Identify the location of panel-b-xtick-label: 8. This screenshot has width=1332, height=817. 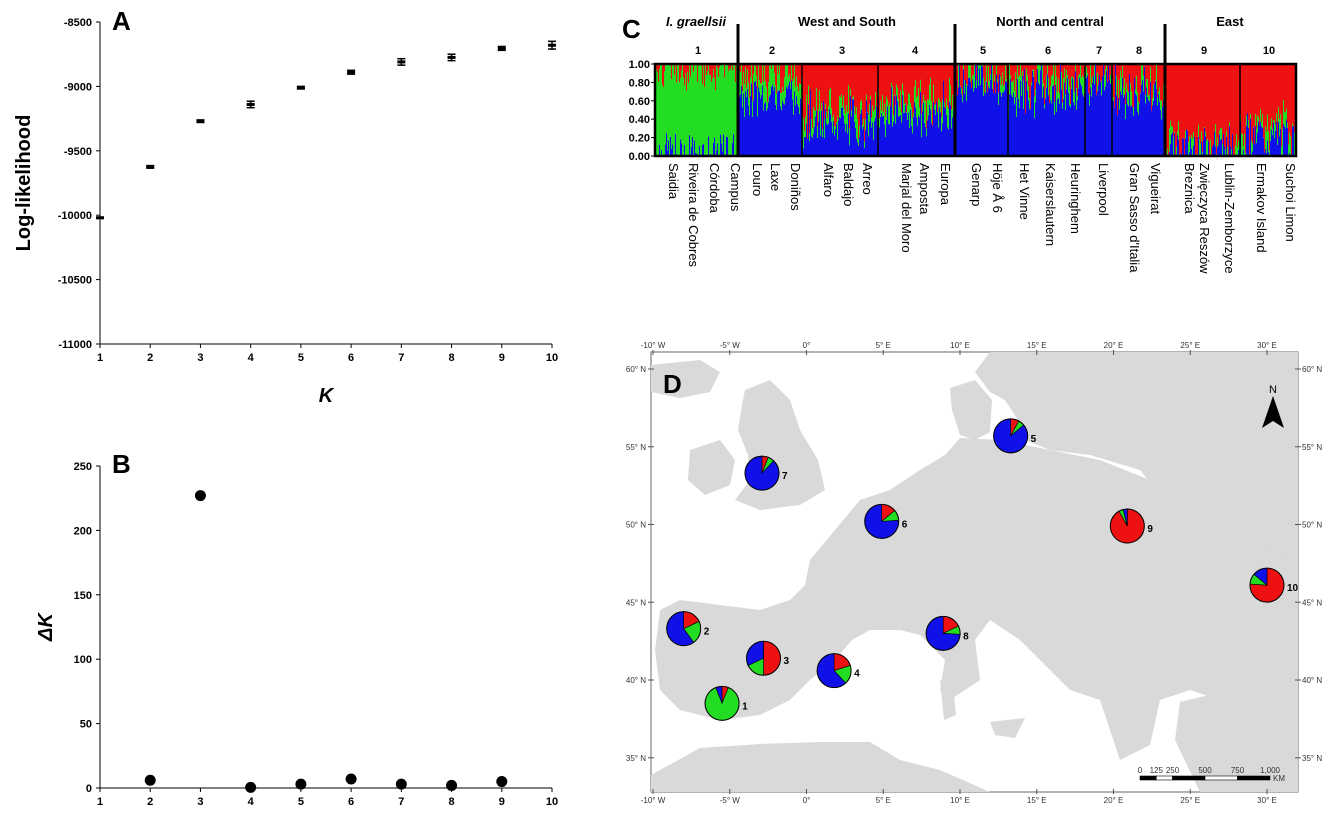
(451, 802).